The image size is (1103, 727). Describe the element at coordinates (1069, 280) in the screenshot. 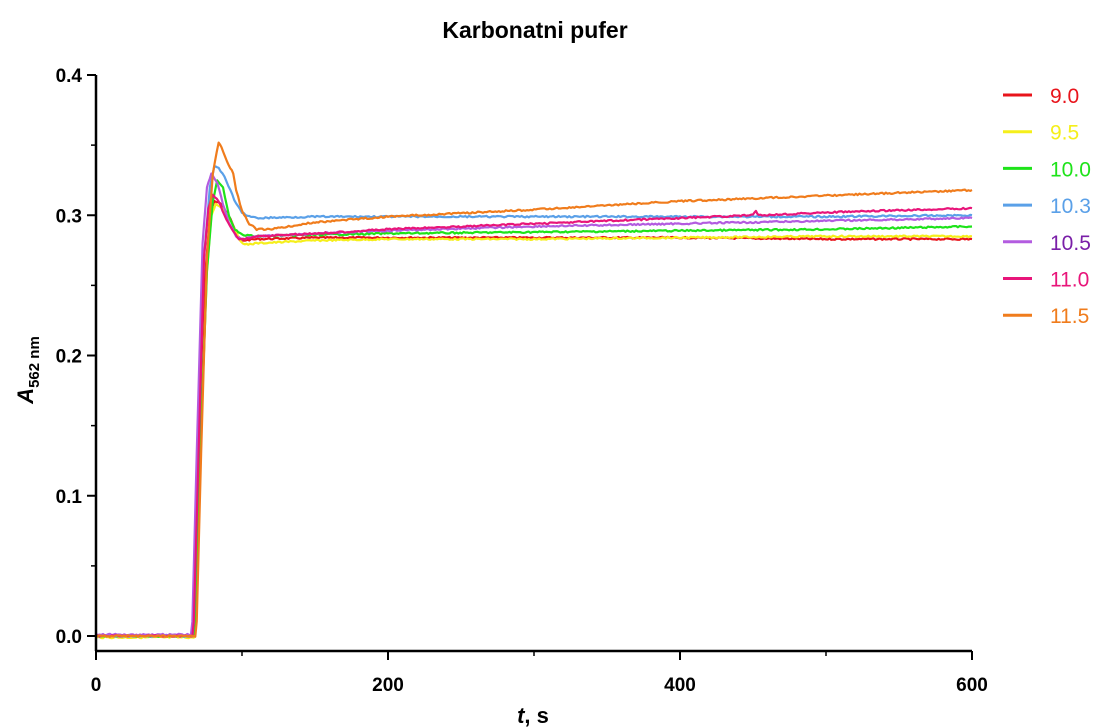

I see `legend-label-11-0: 11.0` at that location.